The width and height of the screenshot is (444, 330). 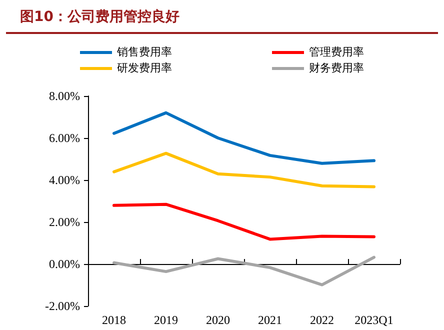 I want to click on legend-label: 销售费用率, so click(x=144, y=52).